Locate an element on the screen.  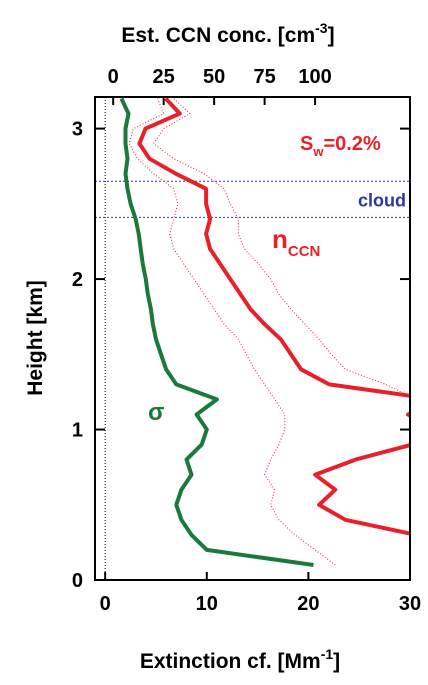
top-axis-title: Est. CCN conc. [cm-3] is located at coordinates (227, 33).